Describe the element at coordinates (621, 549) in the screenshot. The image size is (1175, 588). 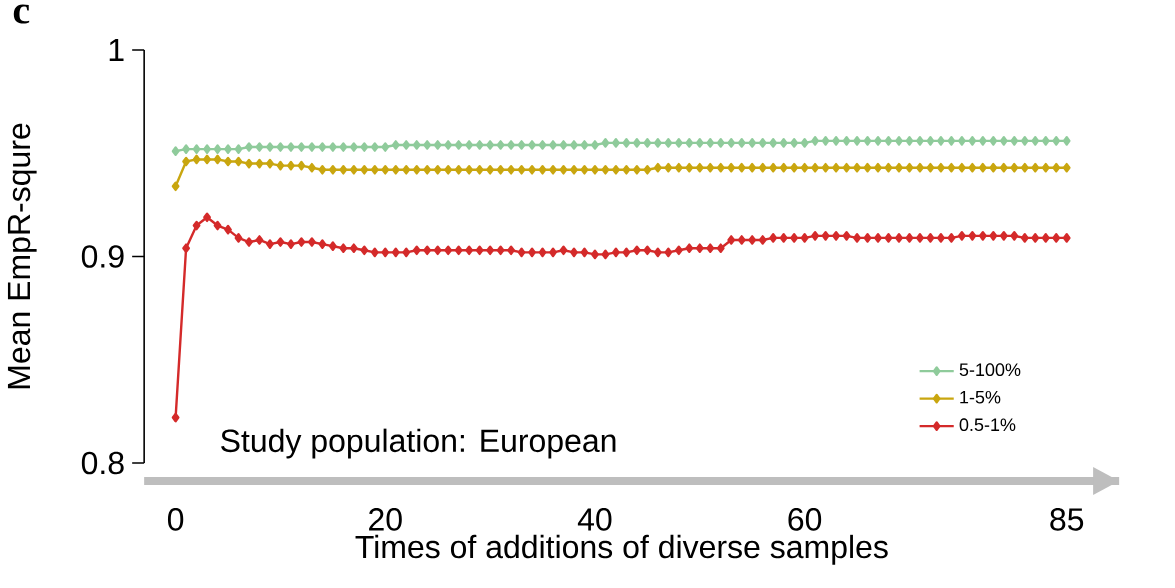
I see `x-axis-title: Times of additions of diverse samples` at that location.